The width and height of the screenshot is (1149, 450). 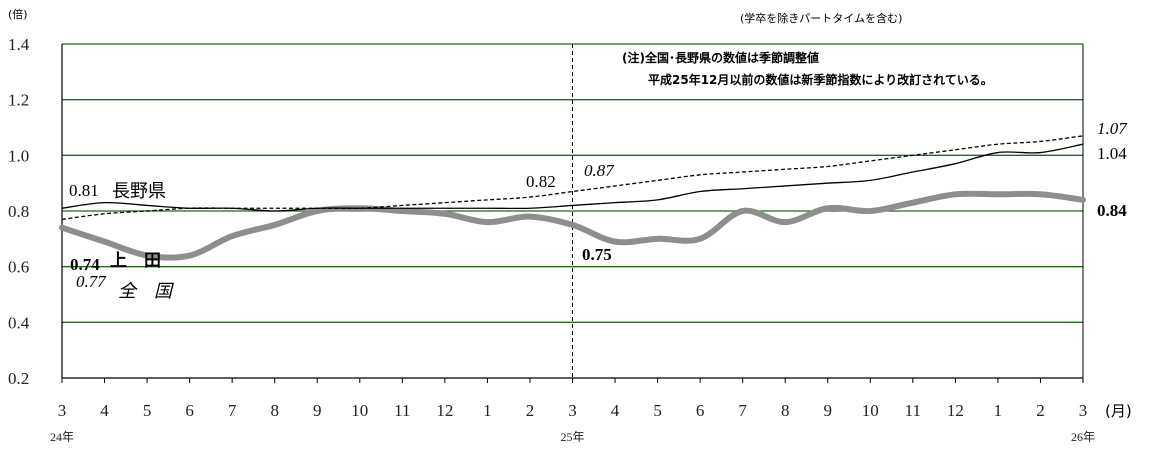 I want to click on x-unit-label: (月), so click(x=1118, y=411).